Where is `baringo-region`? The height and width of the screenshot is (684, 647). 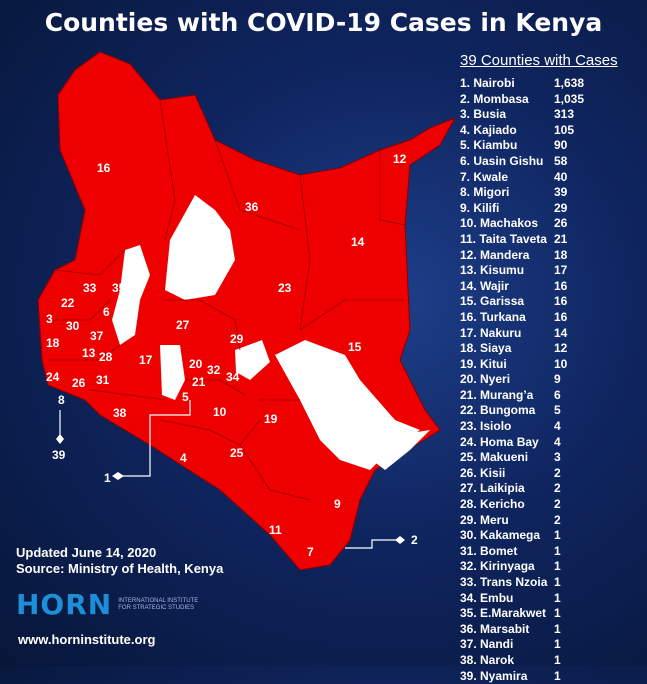
baringo-region is located at coordinates (172, 372).